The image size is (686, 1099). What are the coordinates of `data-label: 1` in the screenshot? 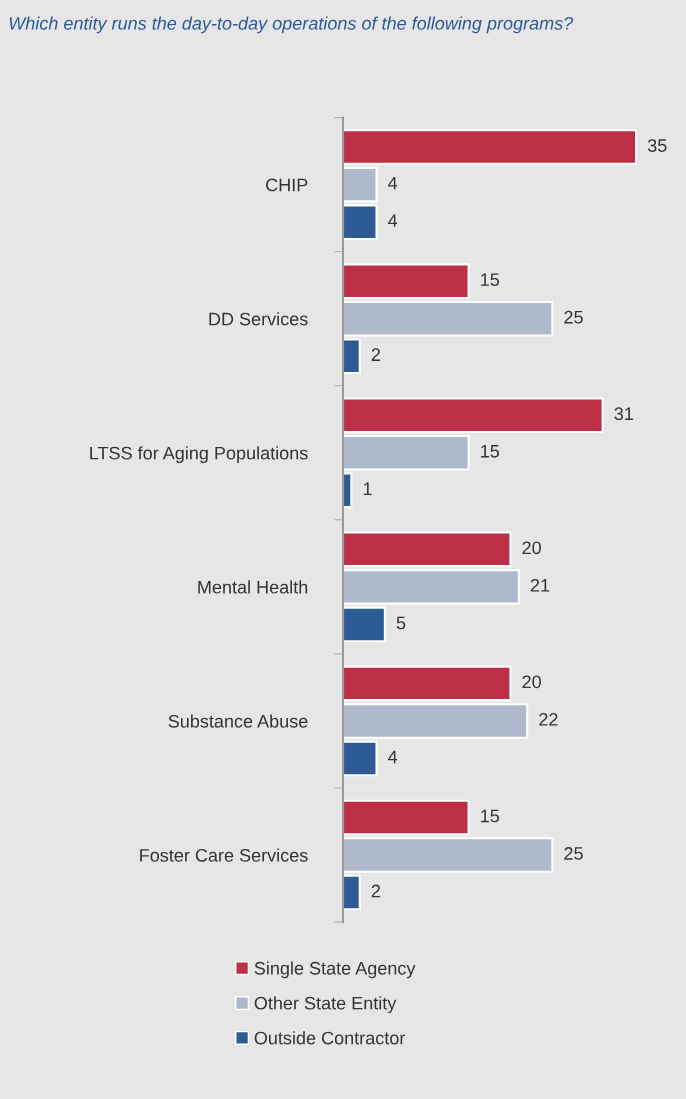 It's located at (367, 488).